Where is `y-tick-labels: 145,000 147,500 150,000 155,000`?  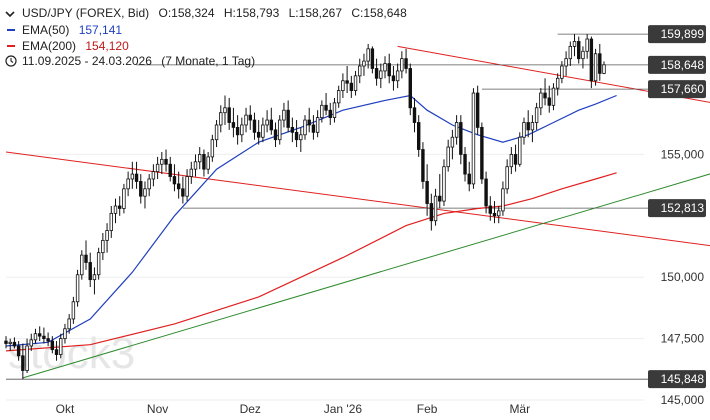 y-tick-labels: 145,000 147,500 150,000 155,000 is located at coordinates (683, 277).